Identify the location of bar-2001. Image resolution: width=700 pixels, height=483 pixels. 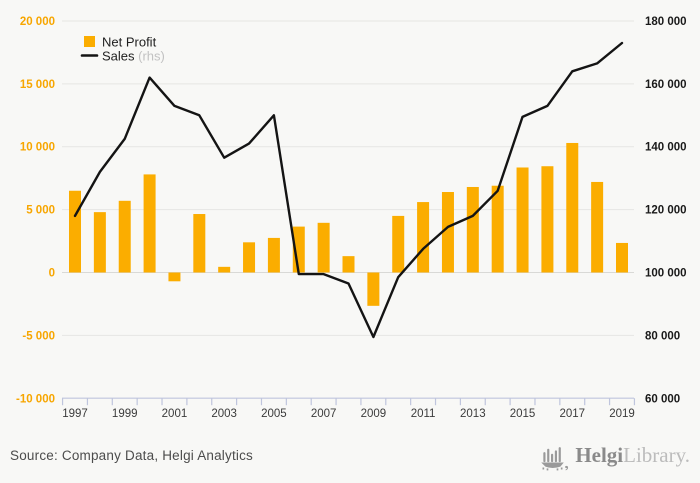
(174, 277).